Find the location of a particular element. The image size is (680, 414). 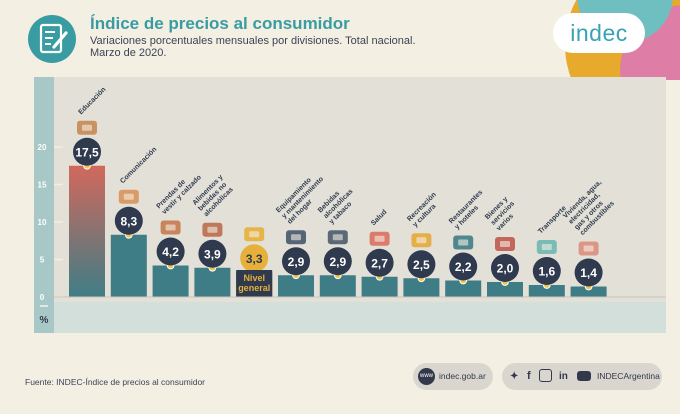

data-label: 8,3 is located at coordinates (128, 221).